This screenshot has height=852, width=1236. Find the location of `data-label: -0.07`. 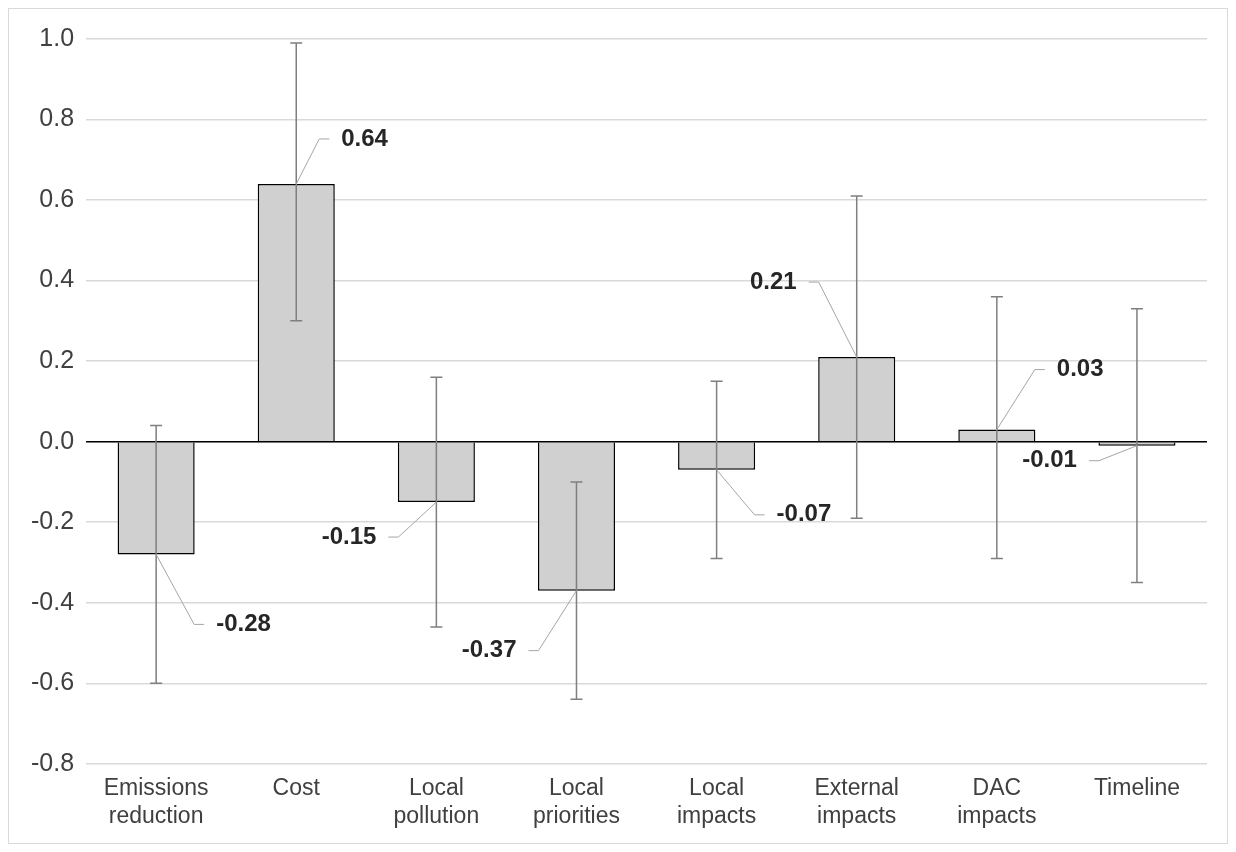

data-label: -0.07 is located at coordinates (804, 513).